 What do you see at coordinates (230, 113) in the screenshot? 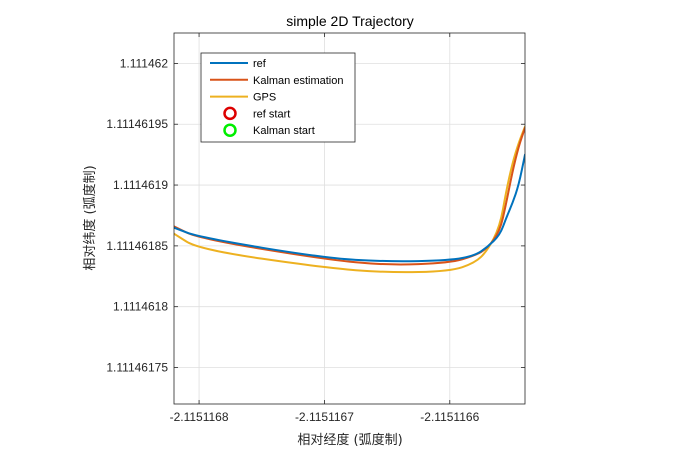
I see `legend-marker-ref-start` at bounding box center [230, 113].